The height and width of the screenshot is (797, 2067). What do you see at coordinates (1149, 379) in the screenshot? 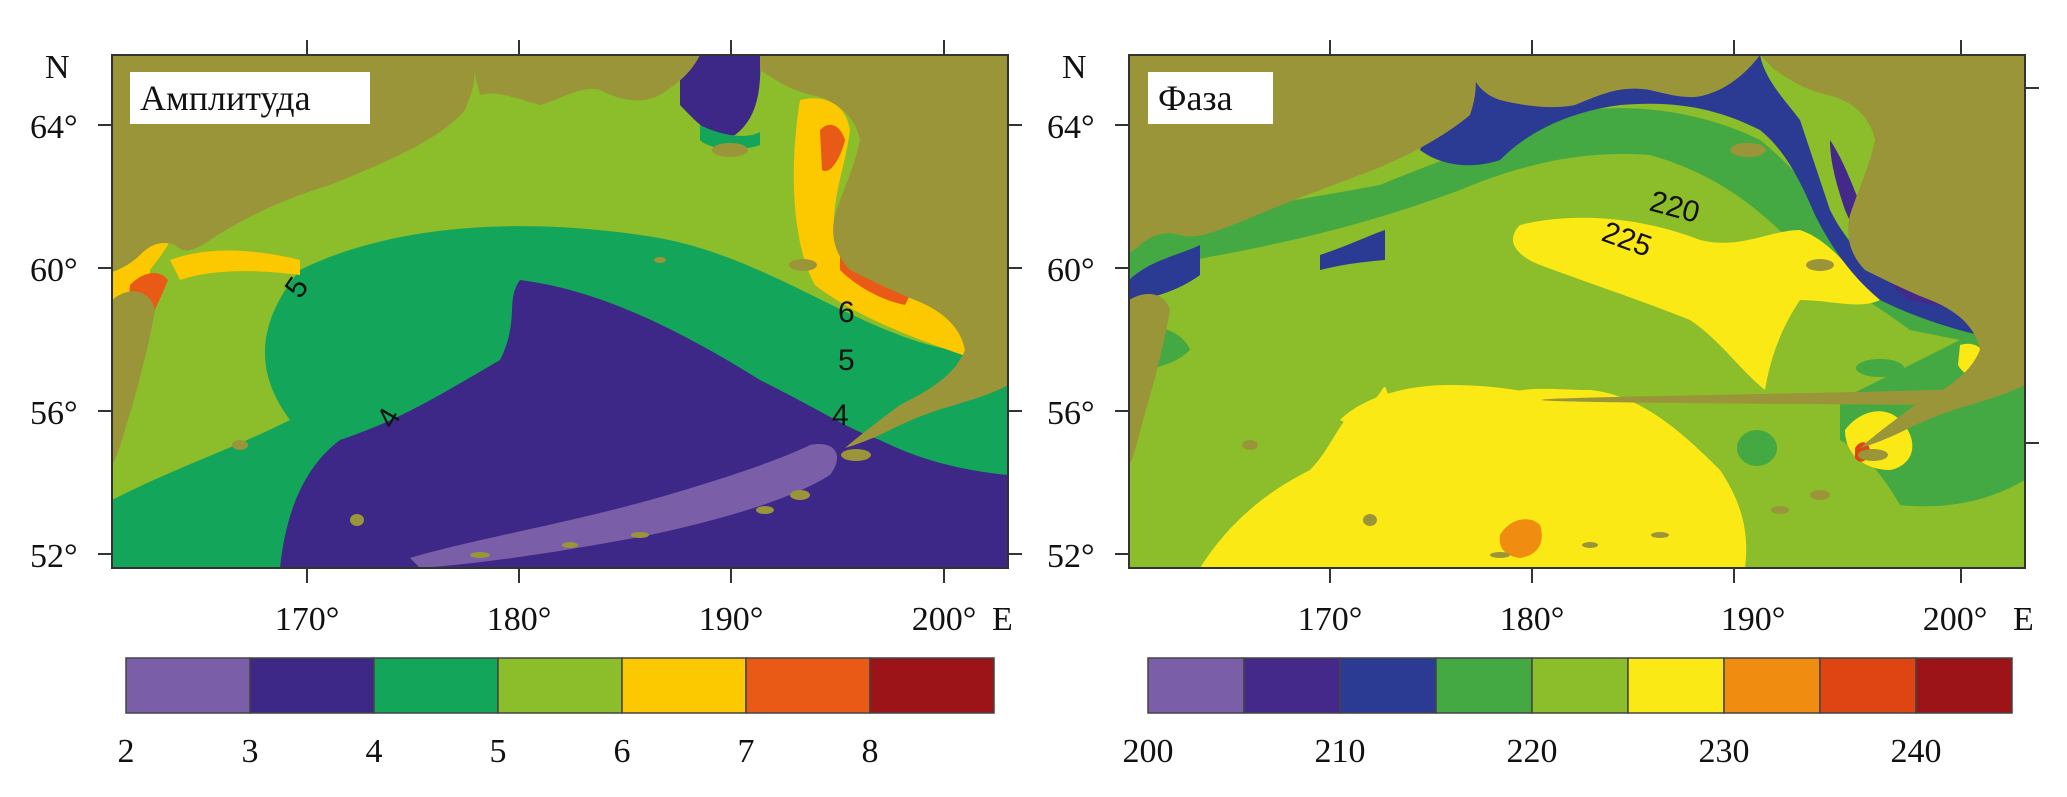
I see `phase-land-kamchatka` at bounding box center [1149, 379].